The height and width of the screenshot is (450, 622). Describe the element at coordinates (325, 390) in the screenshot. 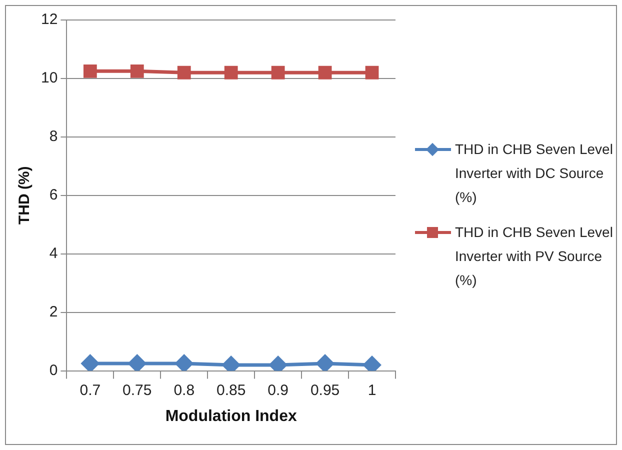

I see `x-tick-label: 0.95` at that location.